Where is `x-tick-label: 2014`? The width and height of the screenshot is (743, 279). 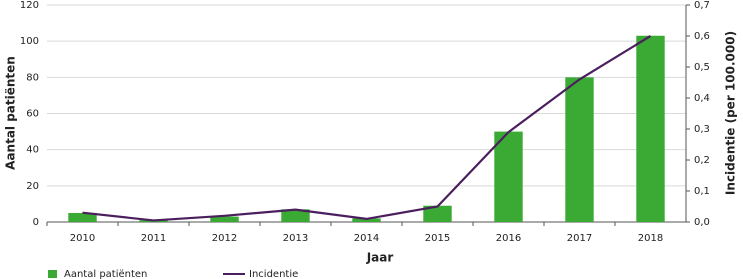 x-tick-label: 2014 is located at coordinates (366, 238).